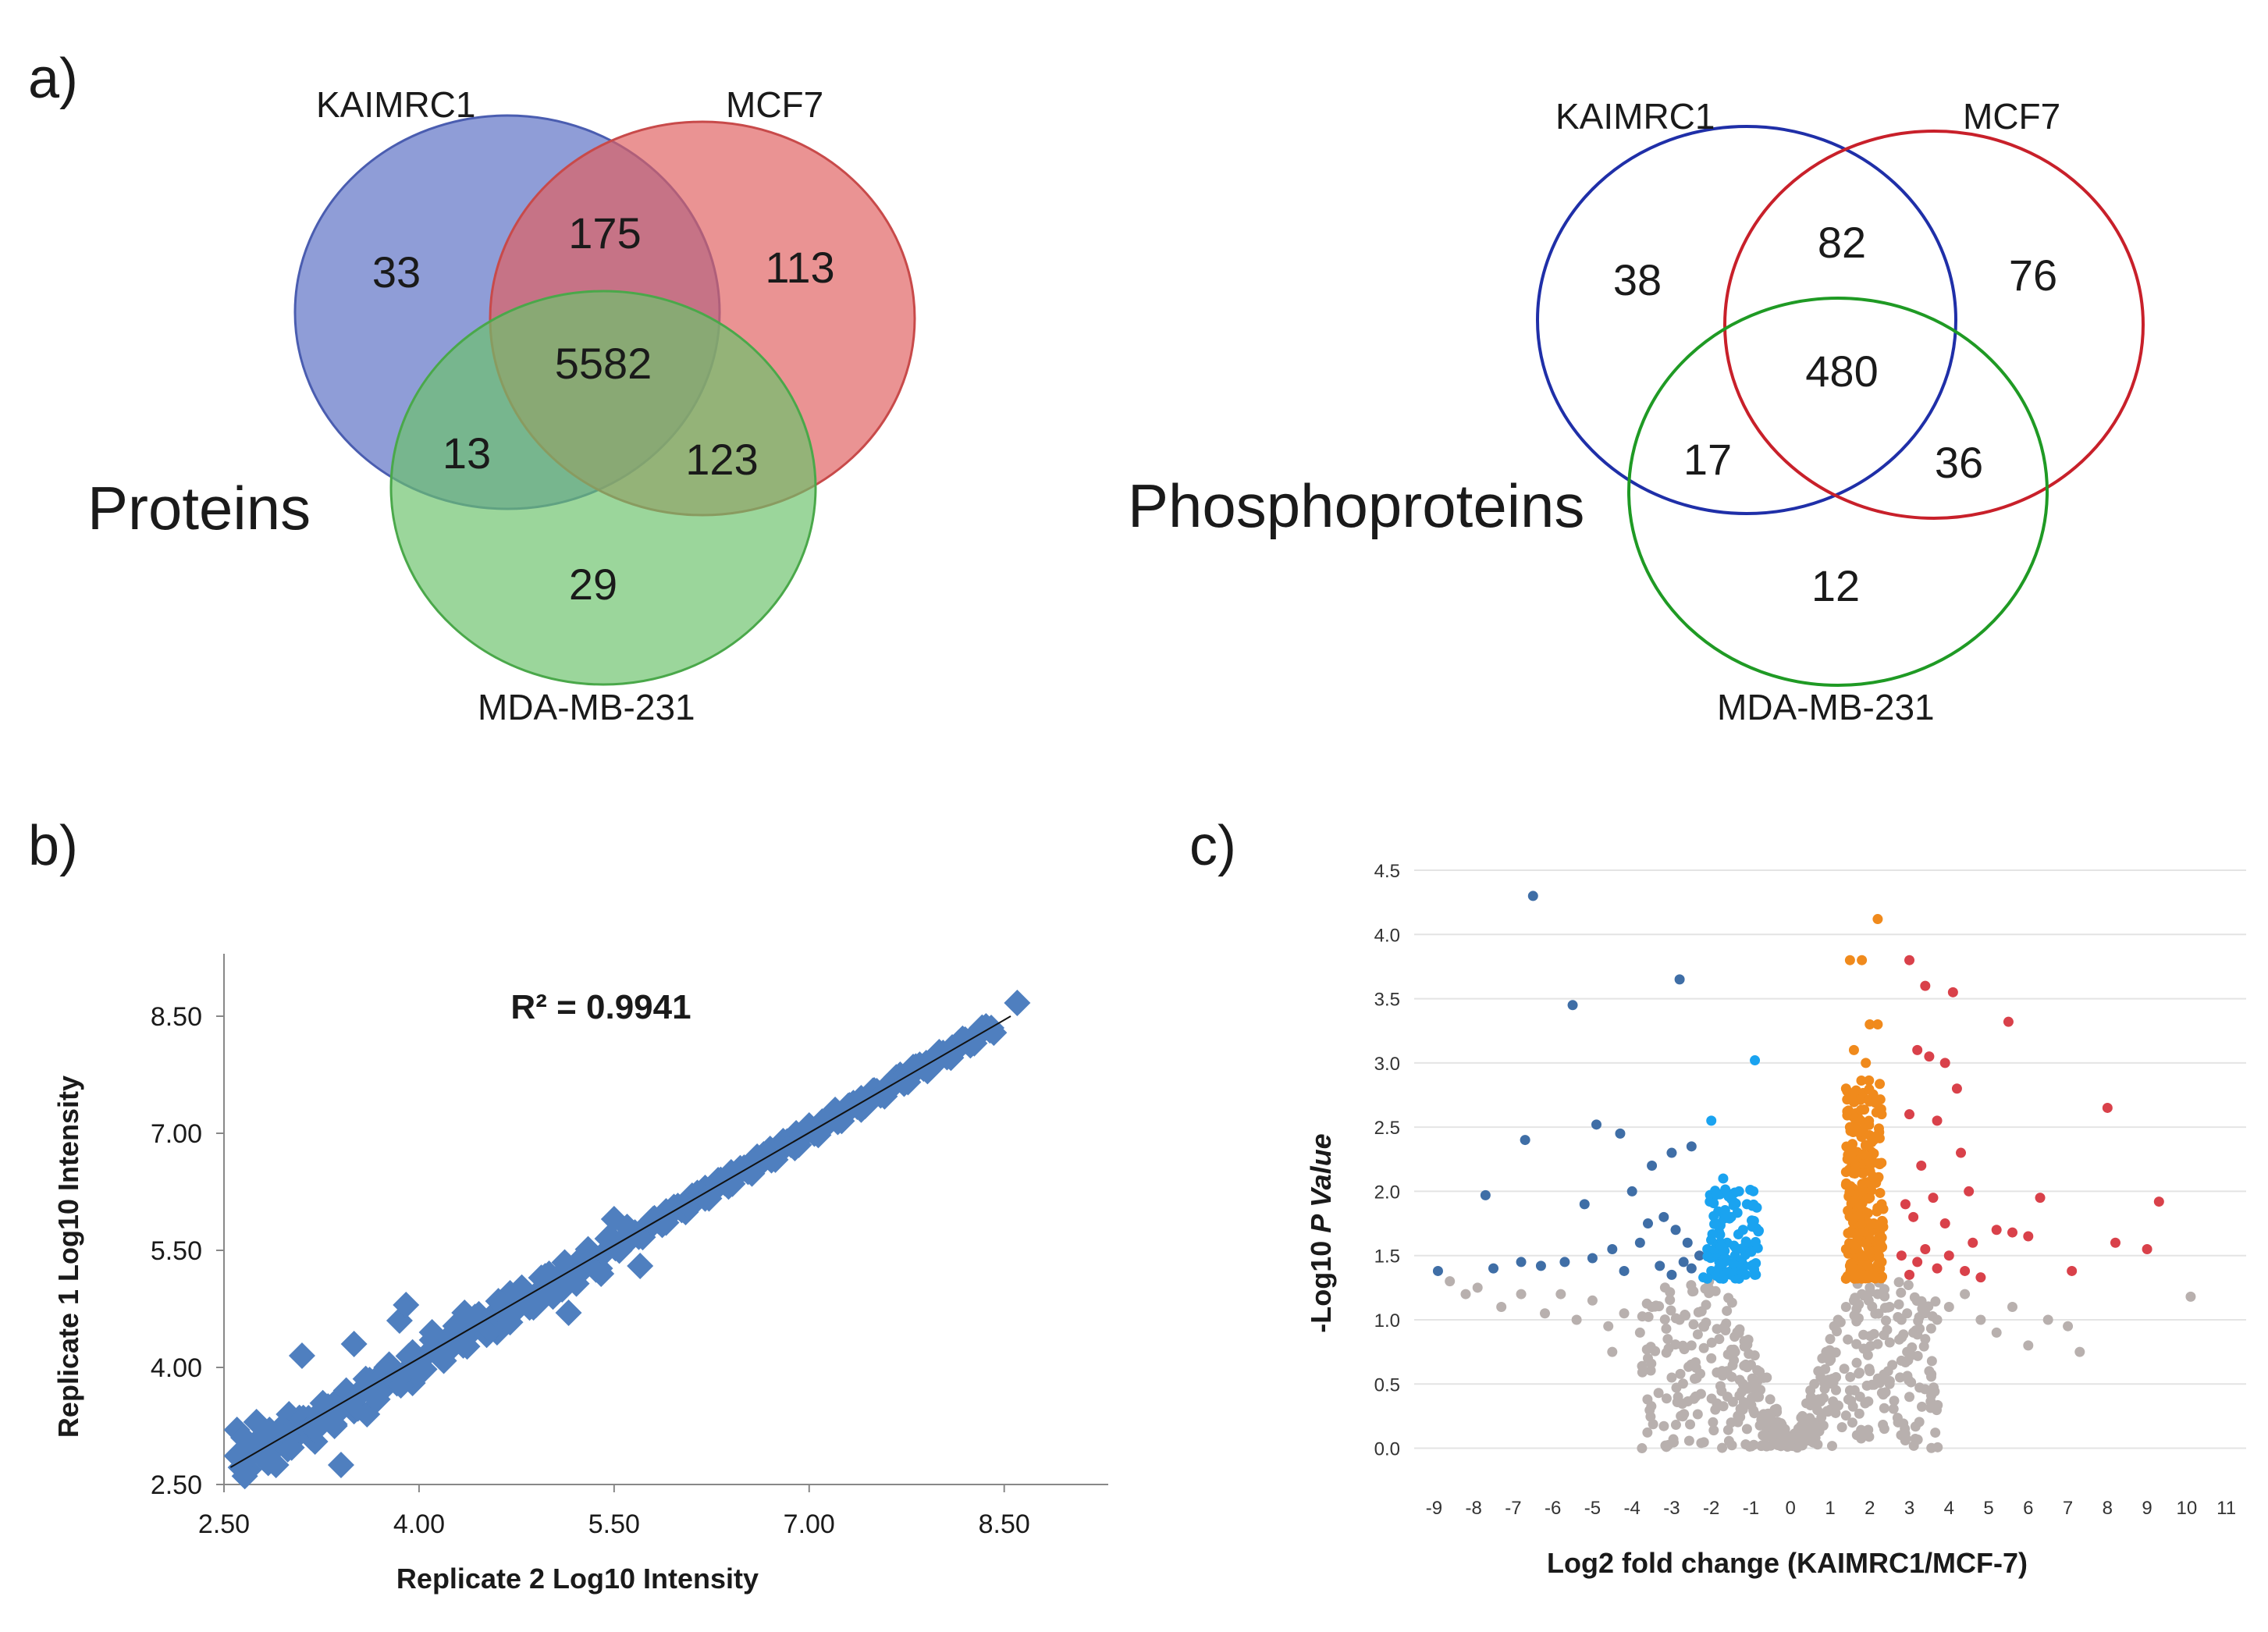 The image size is (2268, 1632). Describe the element at coordinates (1321, 1283) in the screenshot. I see `chart-c-ylabel-plain: -Log10` at that location.